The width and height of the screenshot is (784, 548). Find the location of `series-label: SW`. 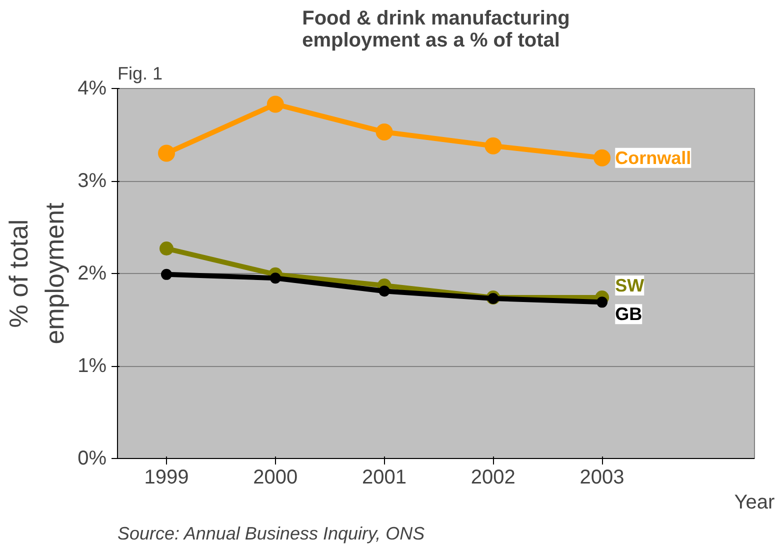

series-label: SW is located at coordinates (629, 286).